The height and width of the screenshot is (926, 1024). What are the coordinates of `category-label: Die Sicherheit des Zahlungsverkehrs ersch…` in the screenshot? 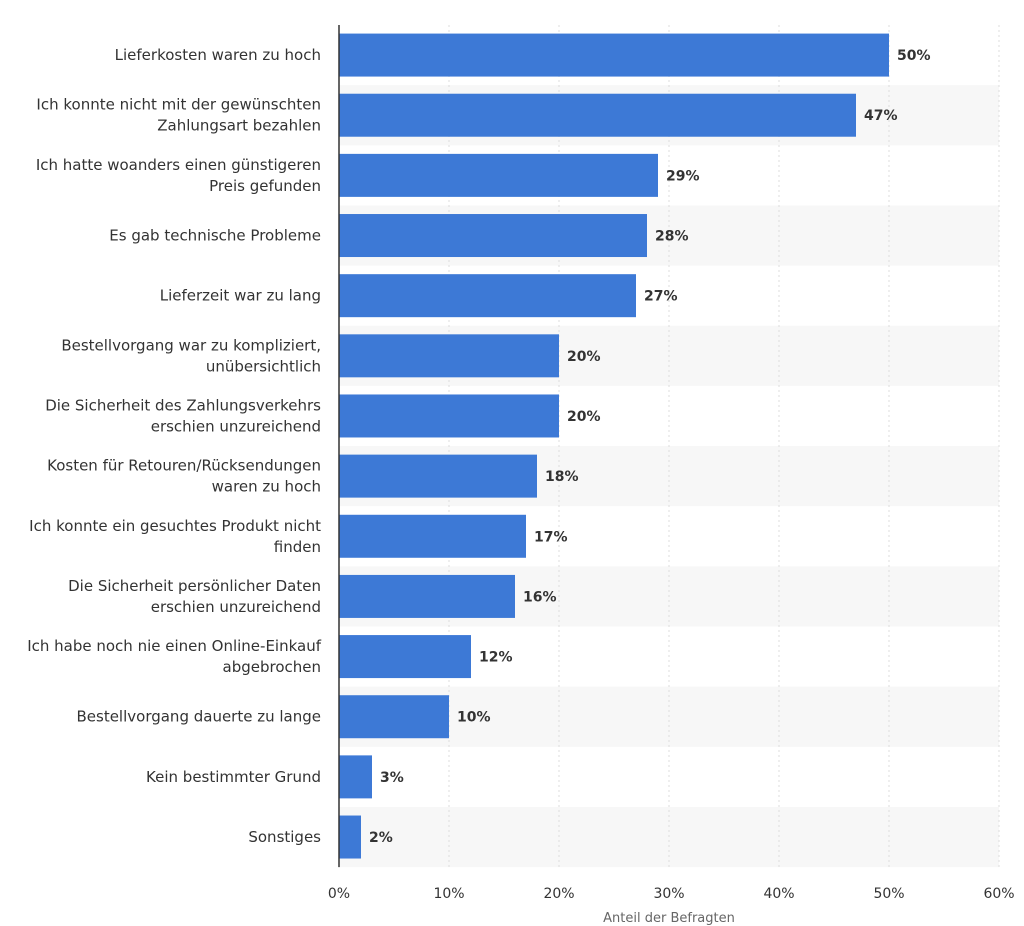 It's located at (183, 415).